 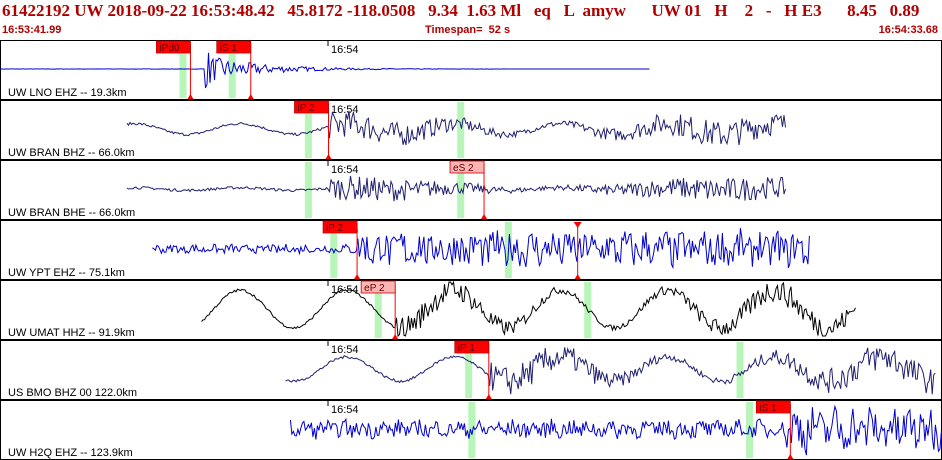 I want to click on station-label: UW LNO EHZ -- 19.3km, so click(x=67, y=93).